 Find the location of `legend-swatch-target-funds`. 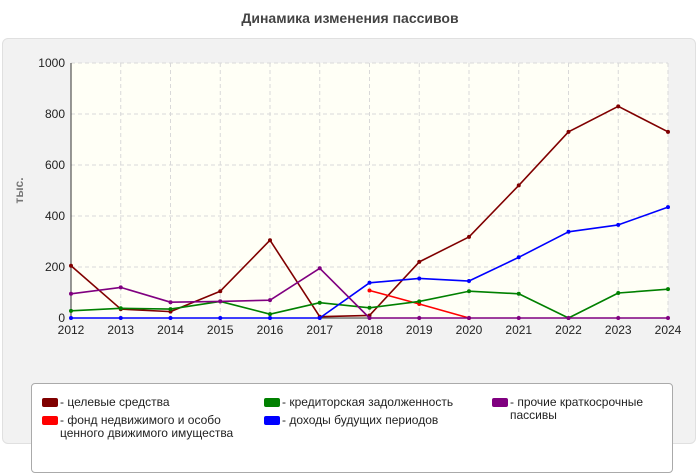

legend-swatch-target-funds is located at coordinates (50, 402).